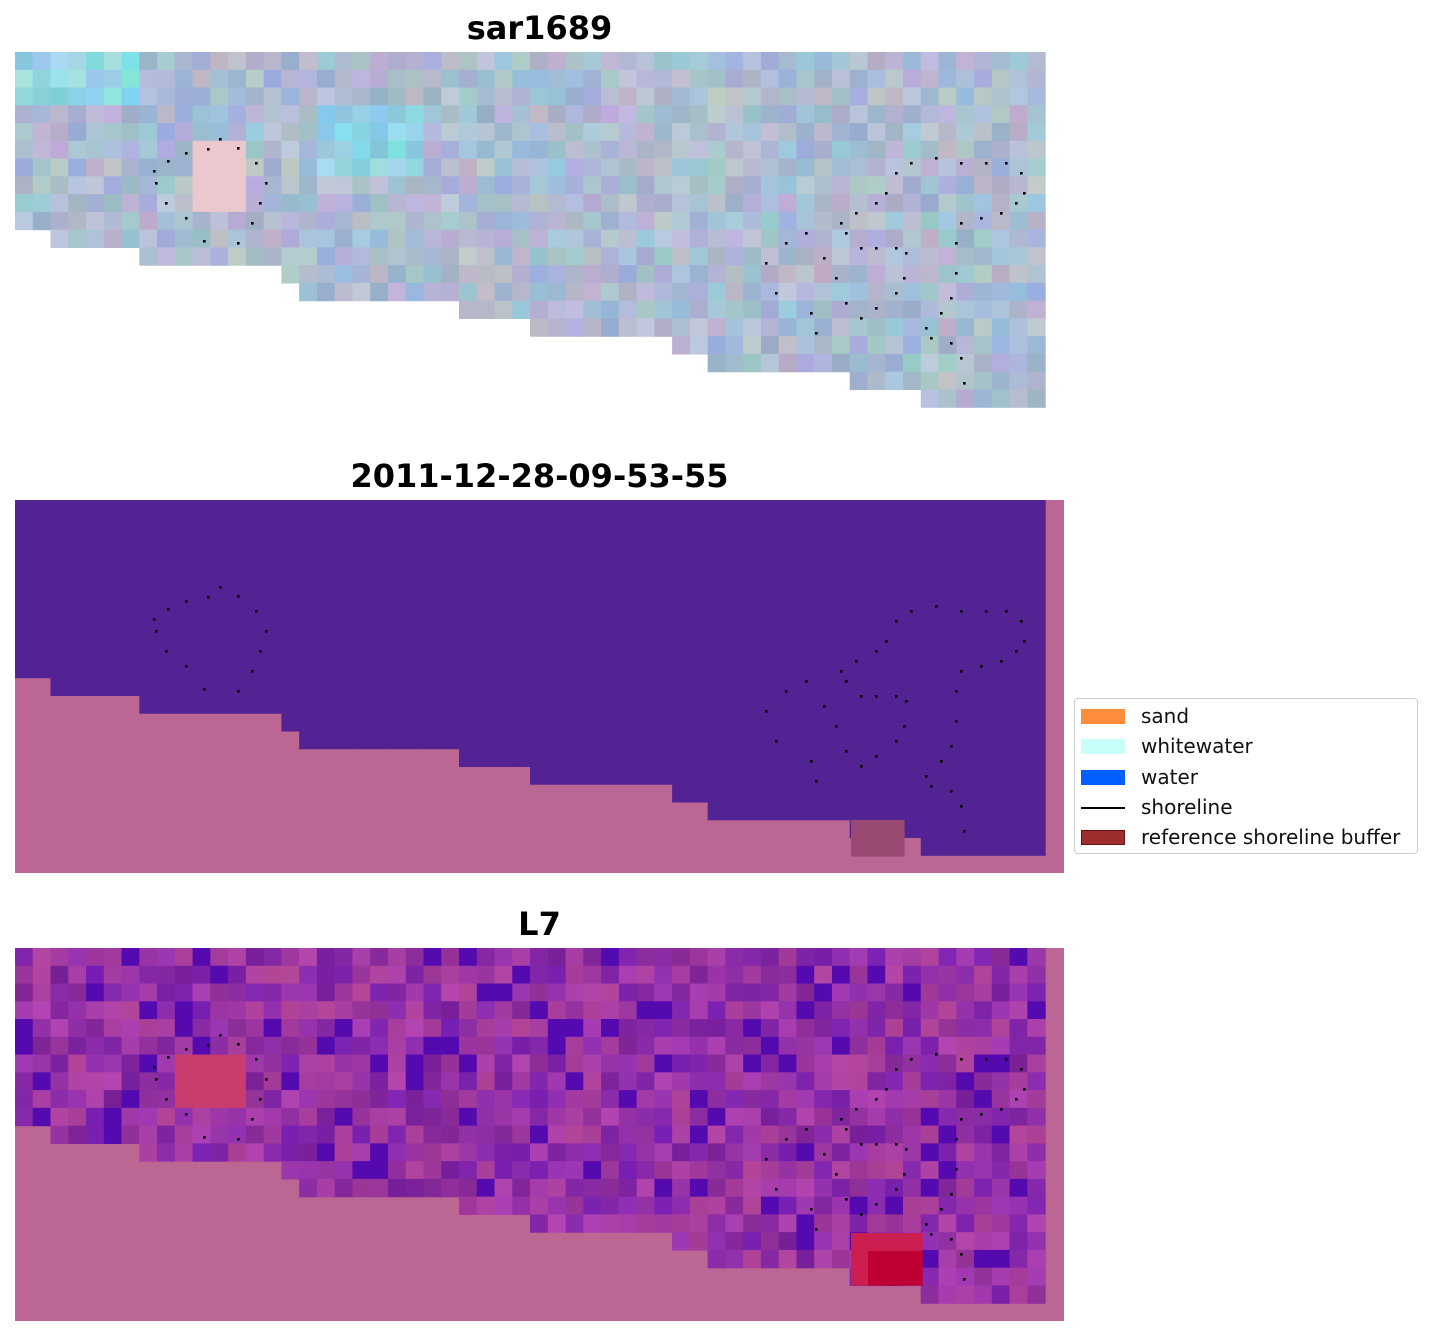  What do you see at coordinates (539, 28) in the screenshot?
I see `panel-title-sar: sar1689` at bounding box center [539, 28].